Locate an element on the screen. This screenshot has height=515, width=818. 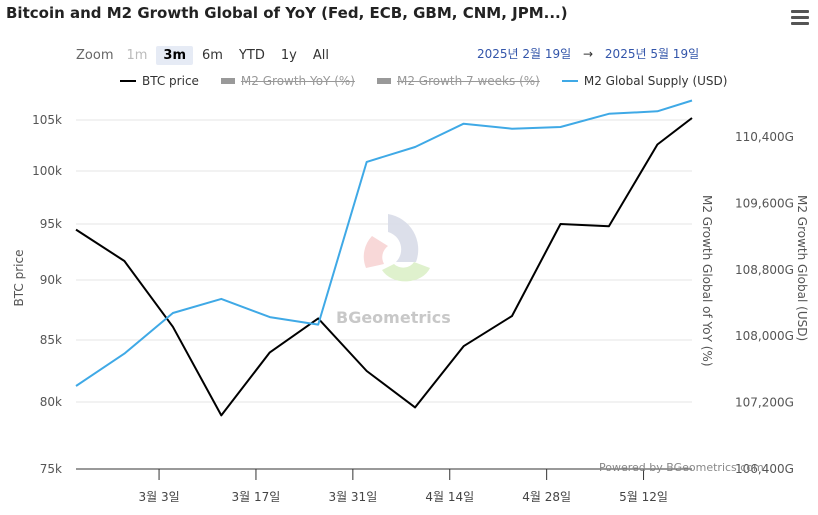
legend-label: M2 Growth YoY (%) is located at coordinates (297, 81).